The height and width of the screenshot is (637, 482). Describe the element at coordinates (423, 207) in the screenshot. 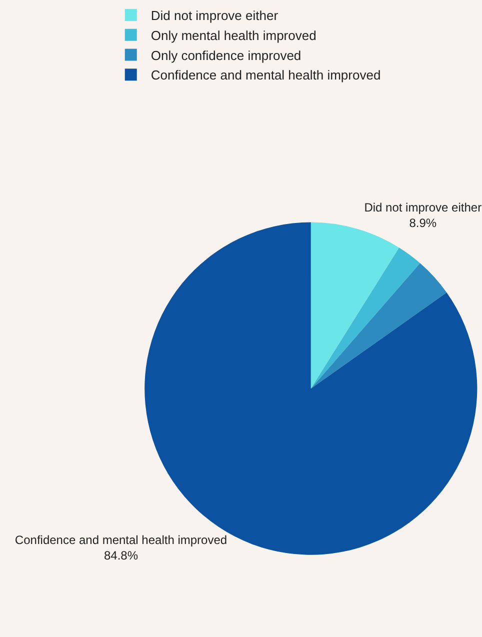

I see `slice-label: Did not improve either` at that location.